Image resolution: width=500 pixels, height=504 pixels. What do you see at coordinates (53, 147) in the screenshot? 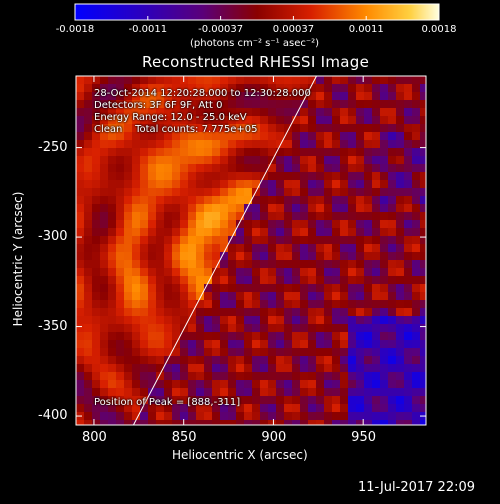
I see `y-tick-label: -250` at bounding box center [53, 147].